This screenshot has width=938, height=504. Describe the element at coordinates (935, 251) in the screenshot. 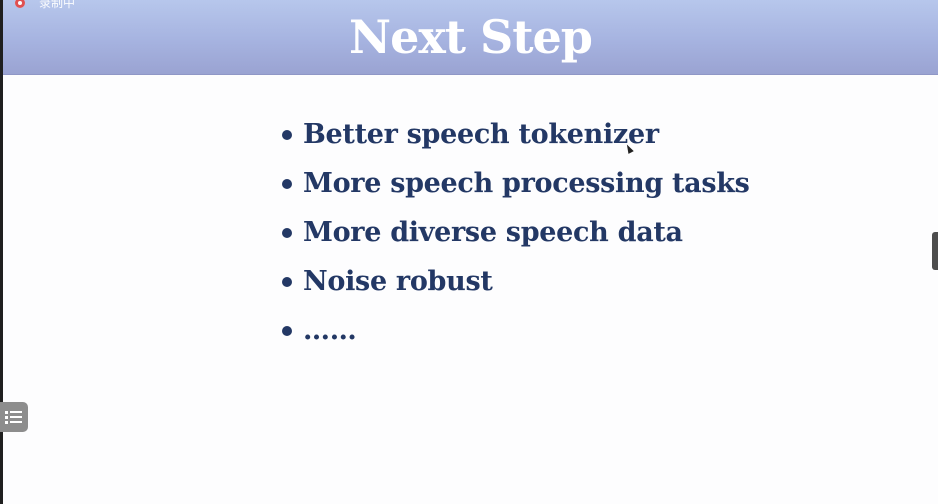

I see `panel-handle-icon` at that location.